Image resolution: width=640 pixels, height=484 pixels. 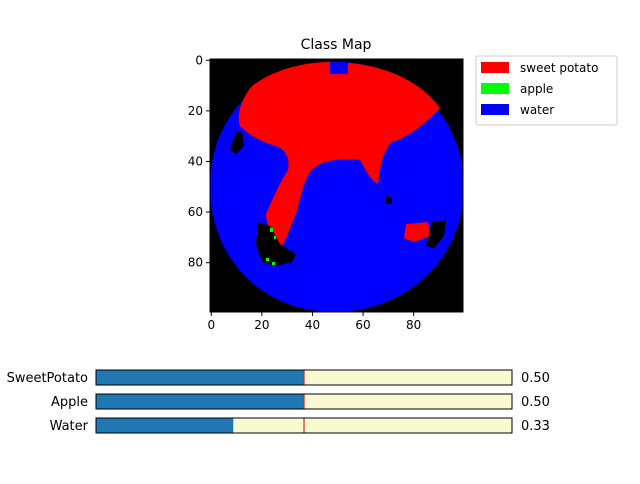 I want to click on class-map-y-ticks: 0 20 40 60 80, so click(x=199, y=161).